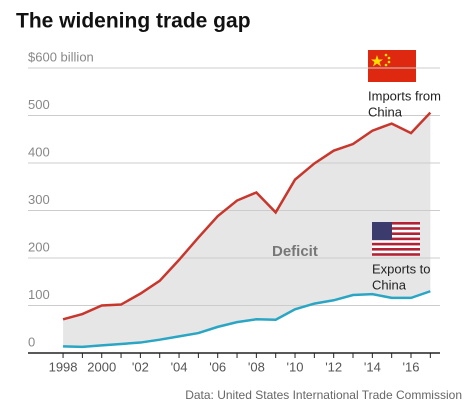 Image resolution: width=474 pixels, height=408 pixels. I want to click on y-tick-label: 400, so click(39, 151).